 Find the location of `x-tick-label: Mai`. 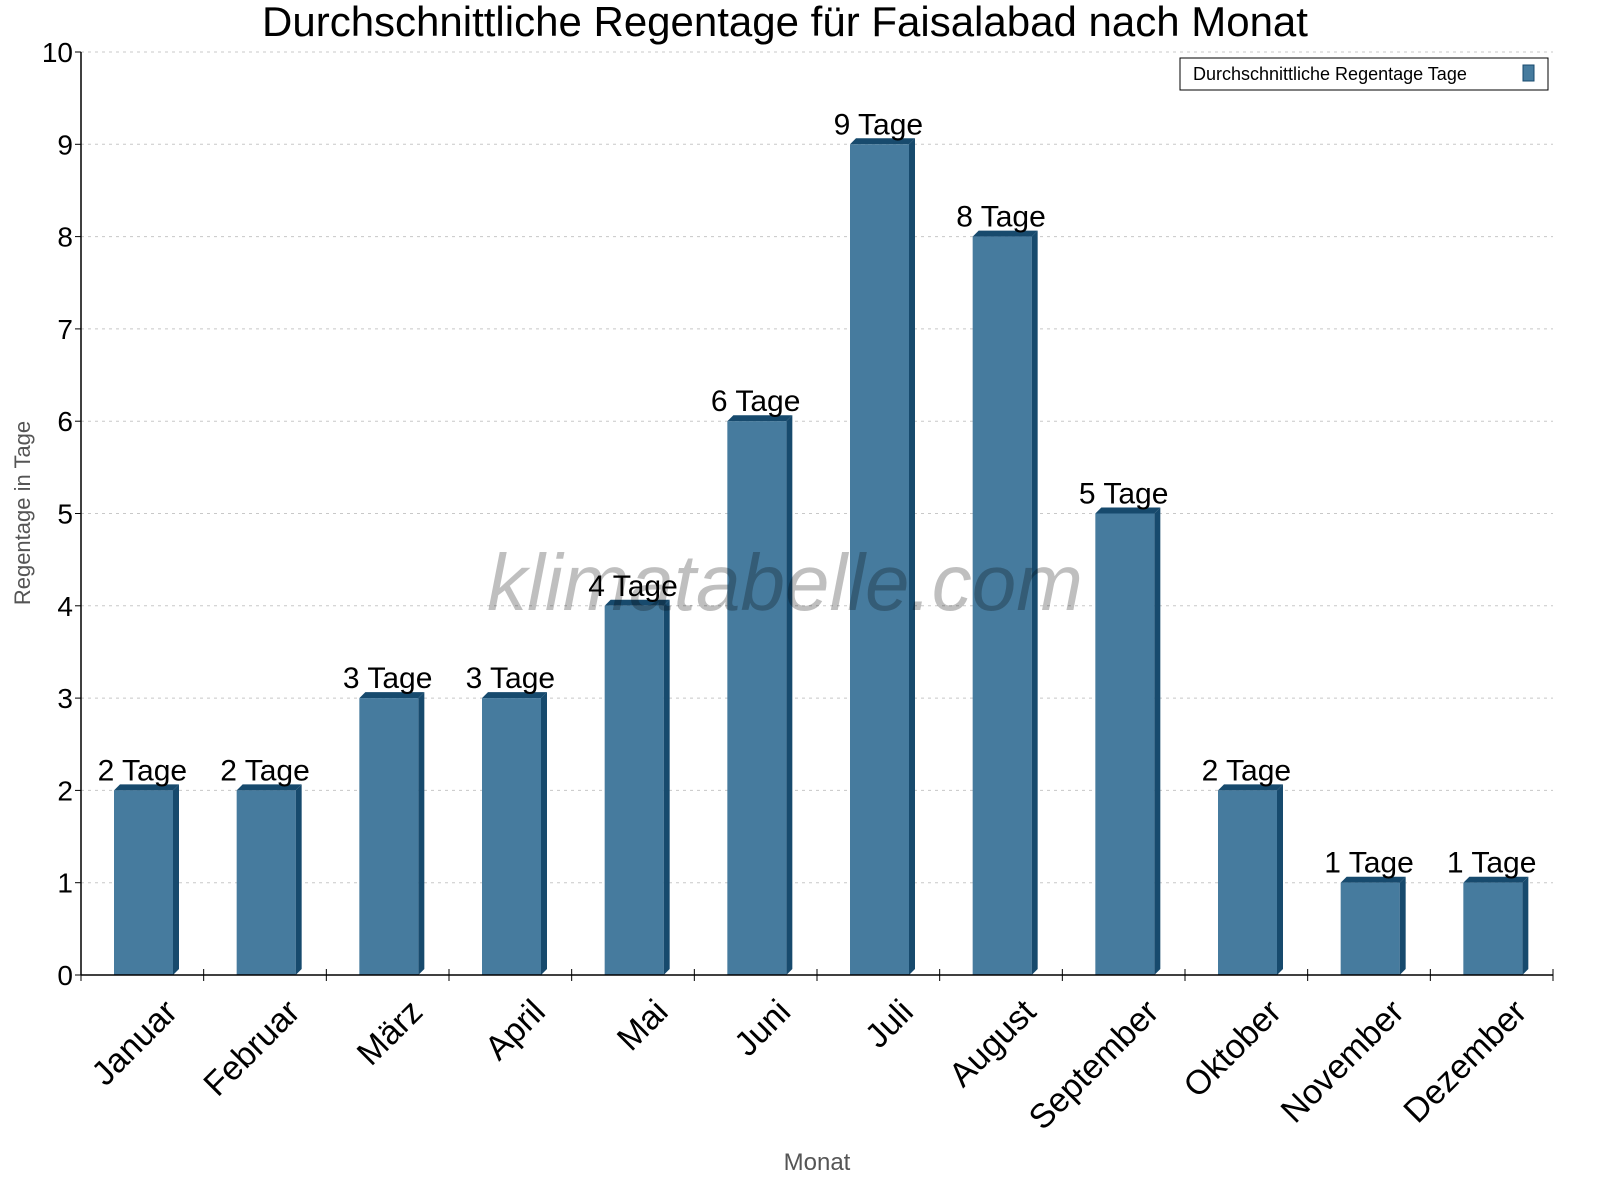

x-tick-label: Mai is located at coordinates (643, 1026).